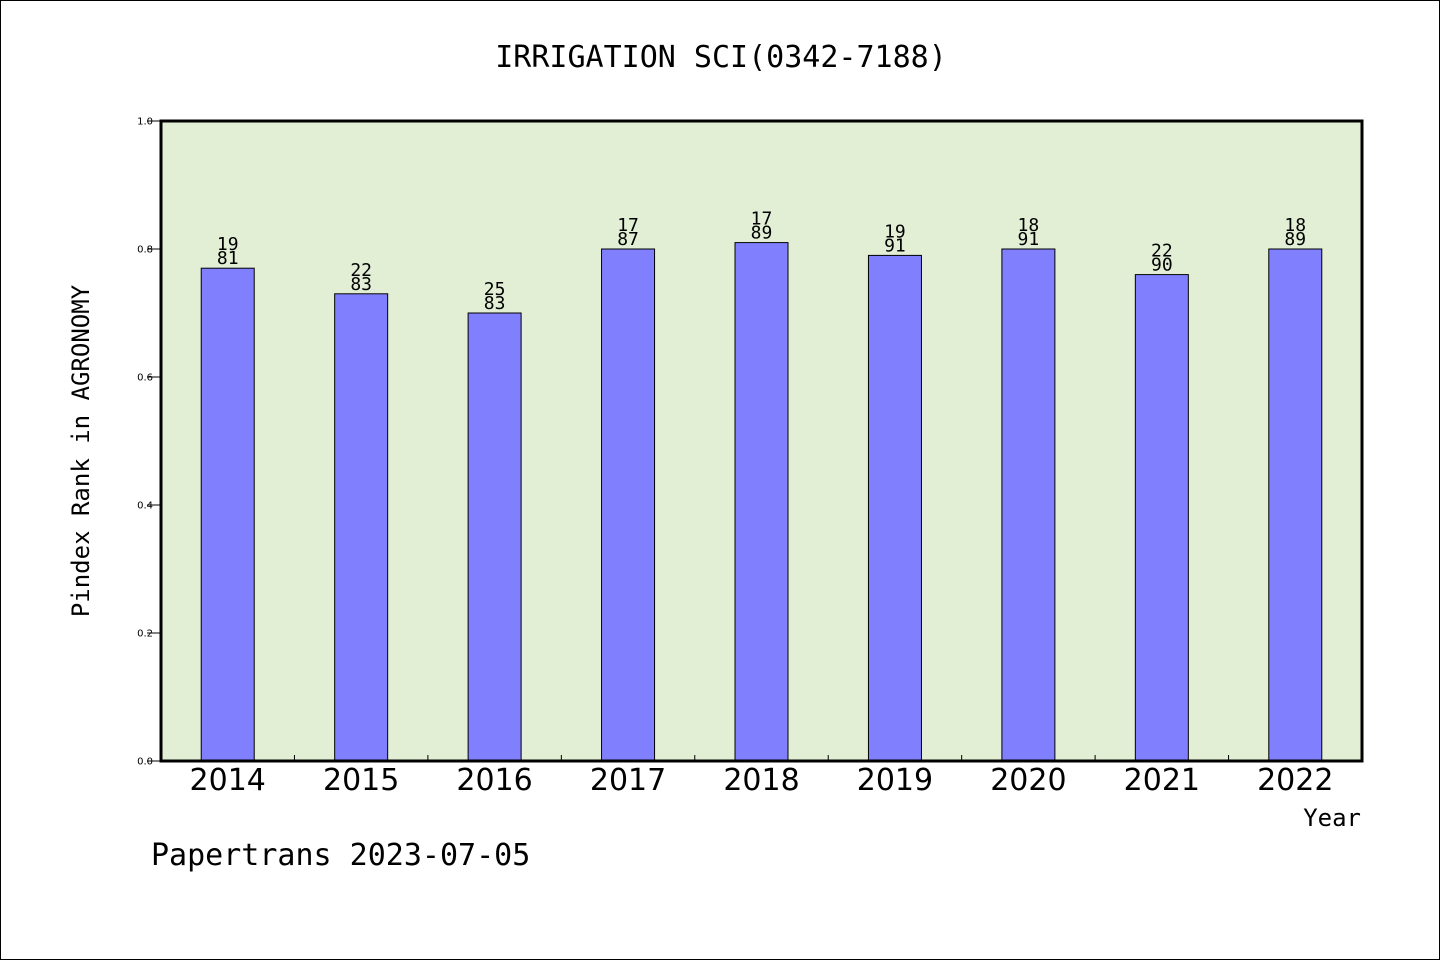 The image size is (1440, 961). Describe the element at coordinates (1332, 818) in the screenshot. I see `x-axis-label: Year` at that location.